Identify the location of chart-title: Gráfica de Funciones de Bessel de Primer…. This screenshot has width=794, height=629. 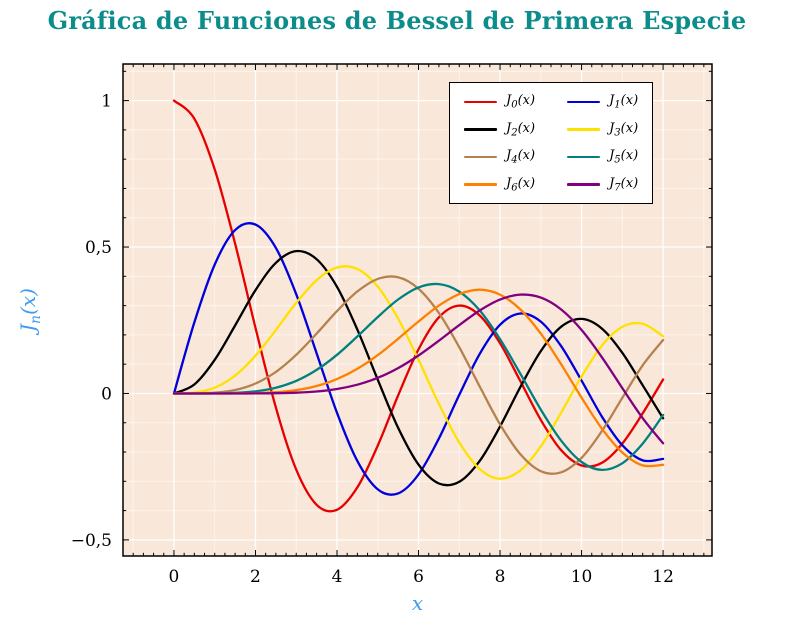
(397, 20).